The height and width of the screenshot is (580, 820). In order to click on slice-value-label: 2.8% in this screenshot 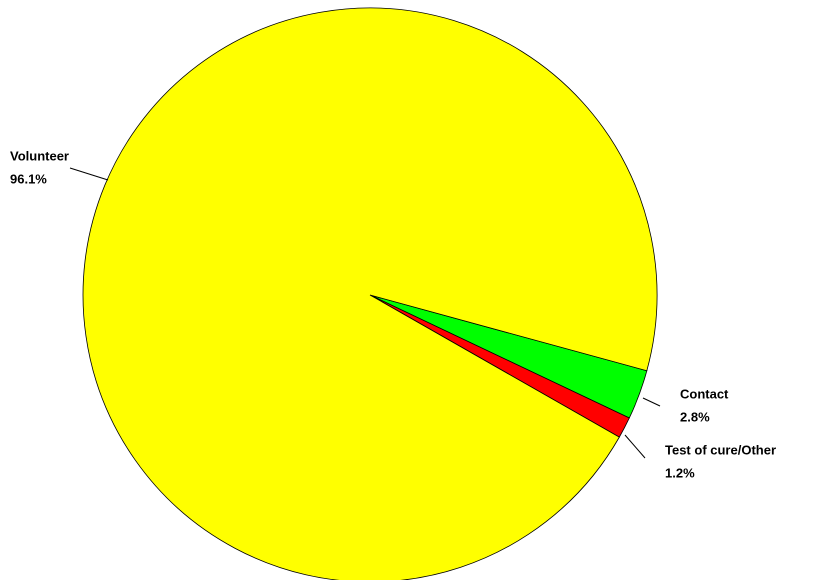, I will do `click(695, 416)`.